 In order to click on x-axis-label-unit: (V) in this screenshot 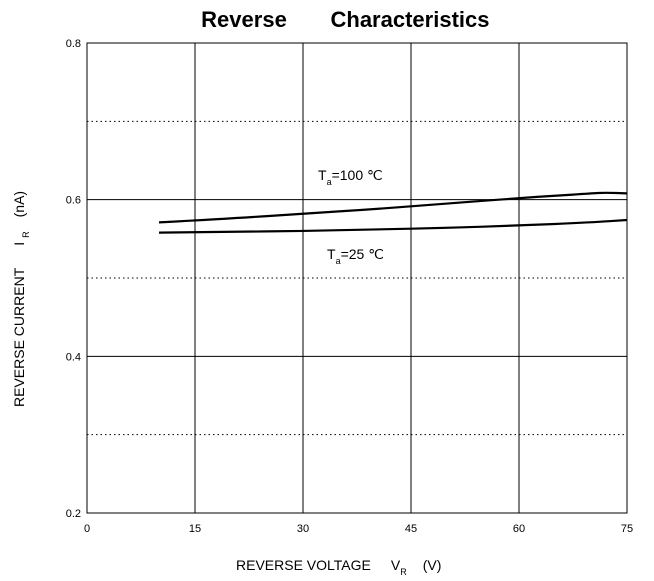, I will do `click(432, 565)`.